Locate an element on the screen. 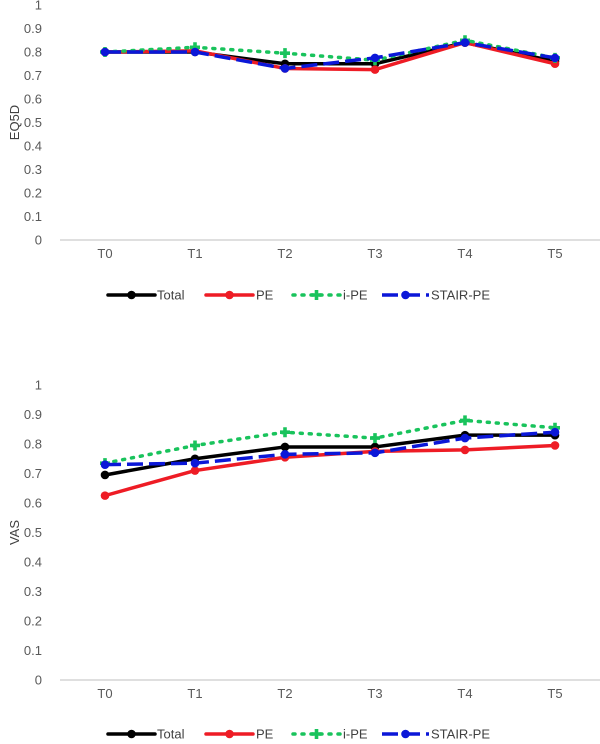  y-axis-title: EQ5D is located at coordinates (14, 122).